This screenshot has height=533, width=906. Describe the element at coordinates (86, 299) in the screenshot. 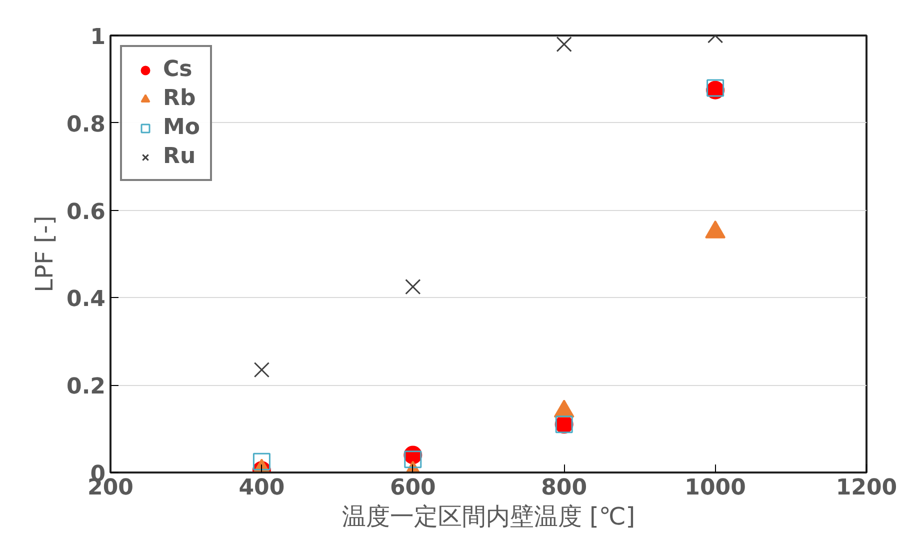

I see `y-tick-label: 0.4` at that location.